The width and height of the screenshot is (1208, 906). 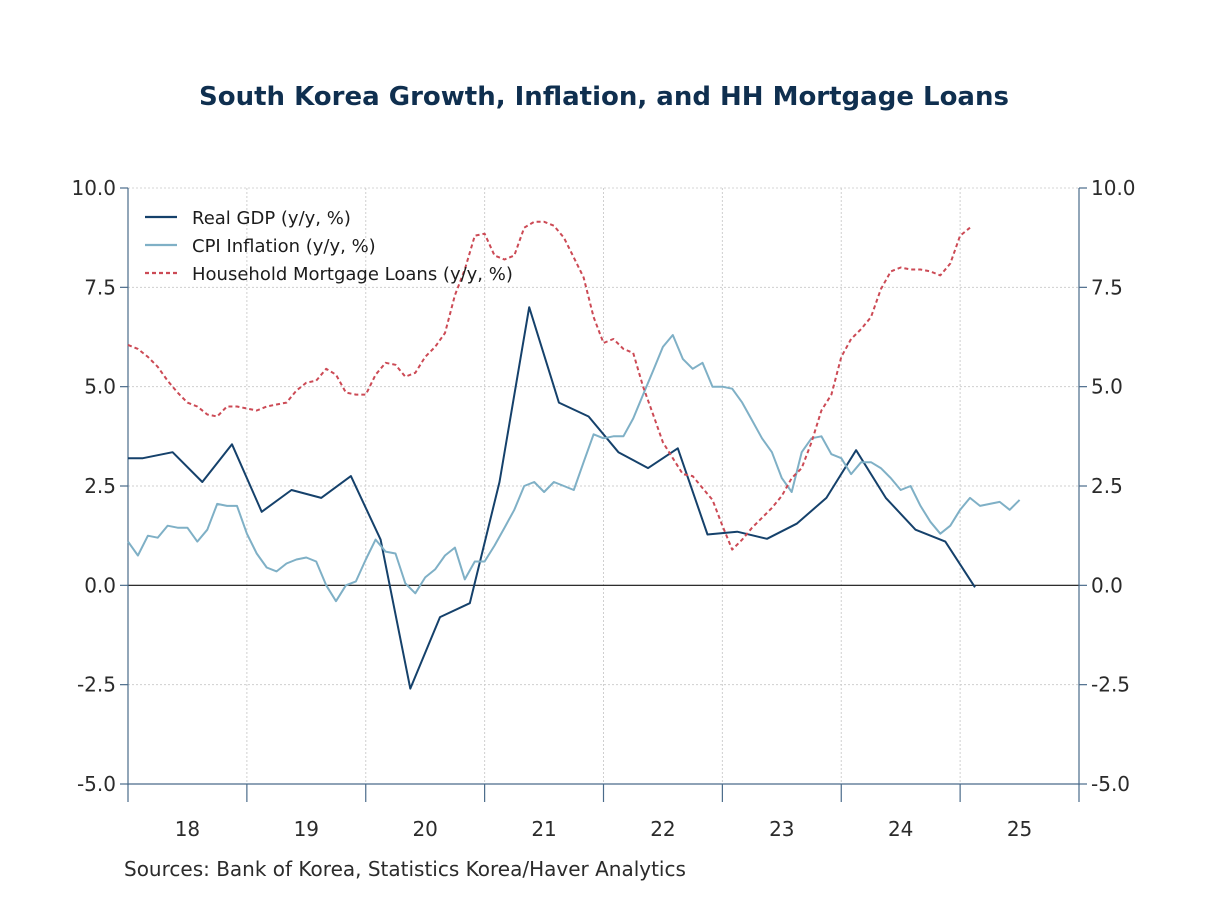 What do you see at coordinates (96, 784) in the screenshot?
I see `y-tick-label-left: -5.0` at bounding box center [96, 784].